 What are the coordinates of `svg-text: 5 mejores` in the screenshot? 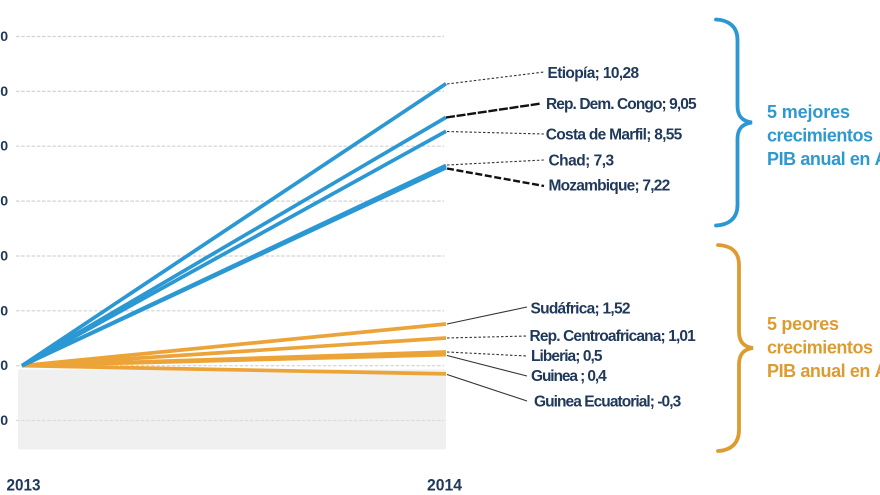 It's located at (808, 112).